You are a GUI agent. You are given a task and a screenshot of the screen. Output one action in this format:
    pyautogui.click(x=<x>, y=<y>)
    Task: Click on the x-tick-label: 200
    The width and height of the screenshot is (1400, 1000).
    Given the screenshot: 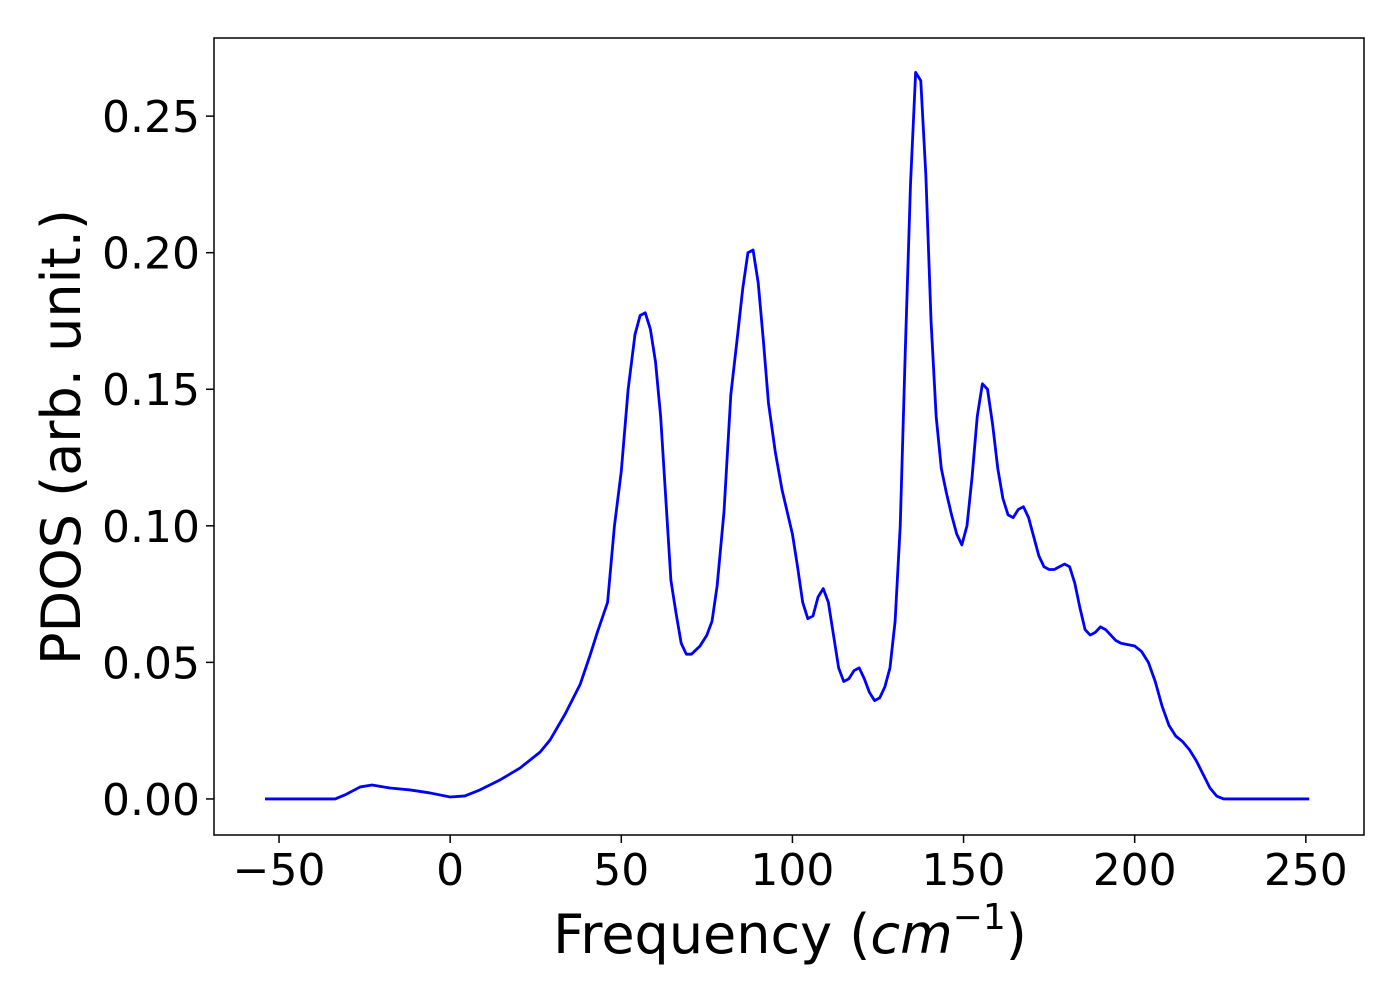 What is the action you would take?
    pyautogui.click(x=1135, y=870)
    